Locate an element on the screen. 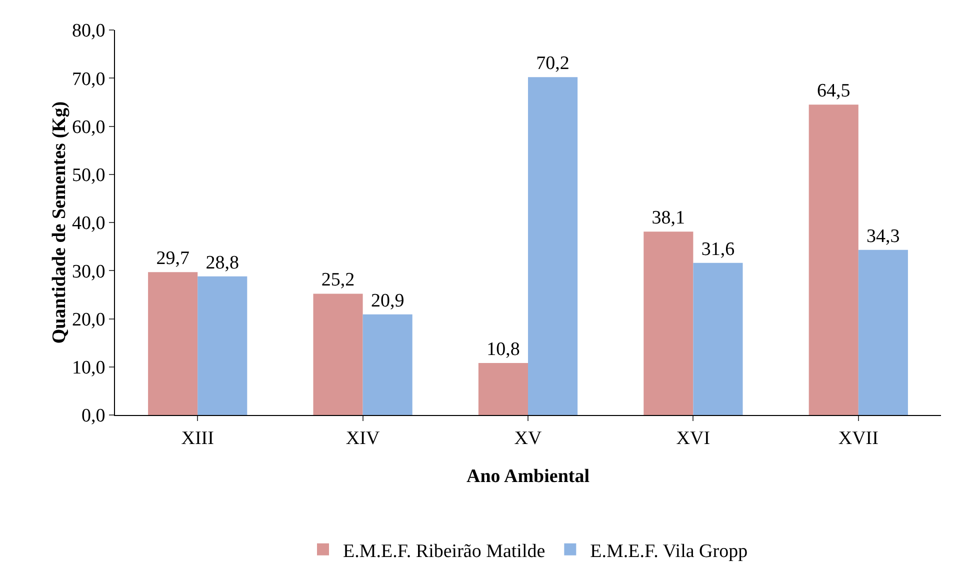 The height and width of the screenshot is (581, 961). y-tick-label: 40,0 is located at coordinates (89, 223).